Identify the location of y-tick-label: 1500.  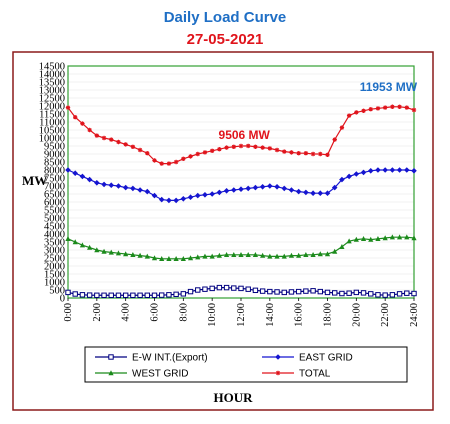
(54, 275).